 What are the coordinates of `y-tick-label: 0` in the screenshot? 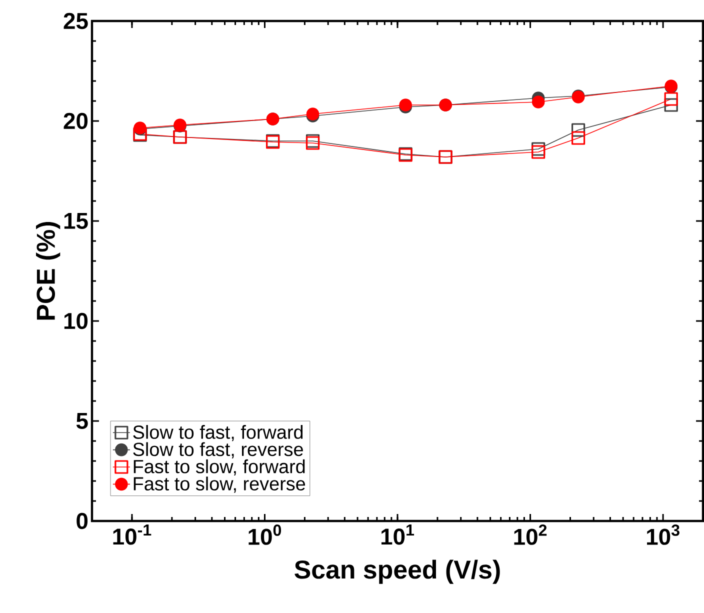 It's located at (82, 521).